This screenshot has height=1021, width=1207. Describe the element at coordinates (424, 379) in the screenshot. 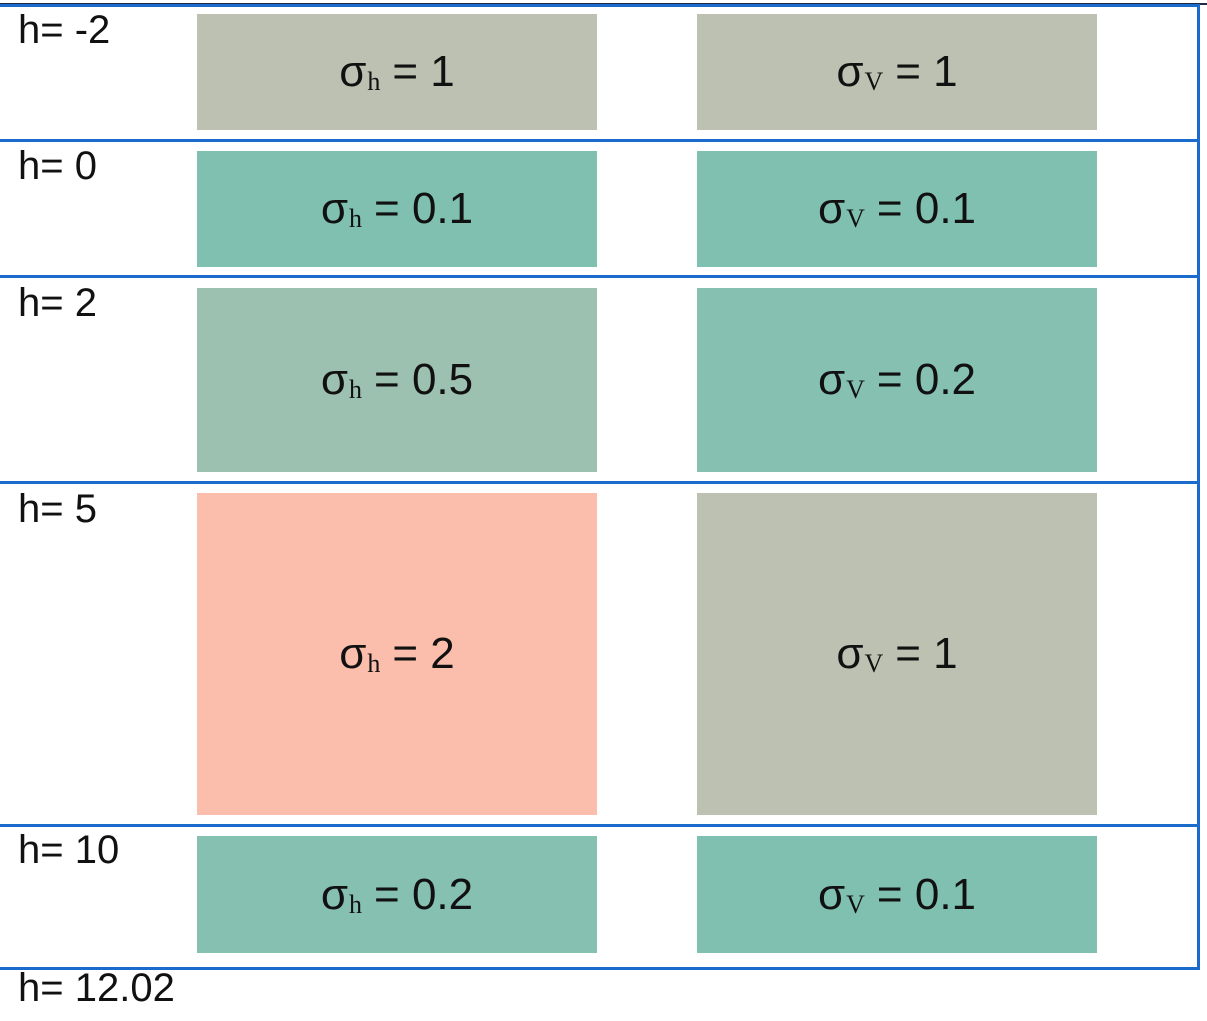

I see `sigma-value: = 0.5` at that location.